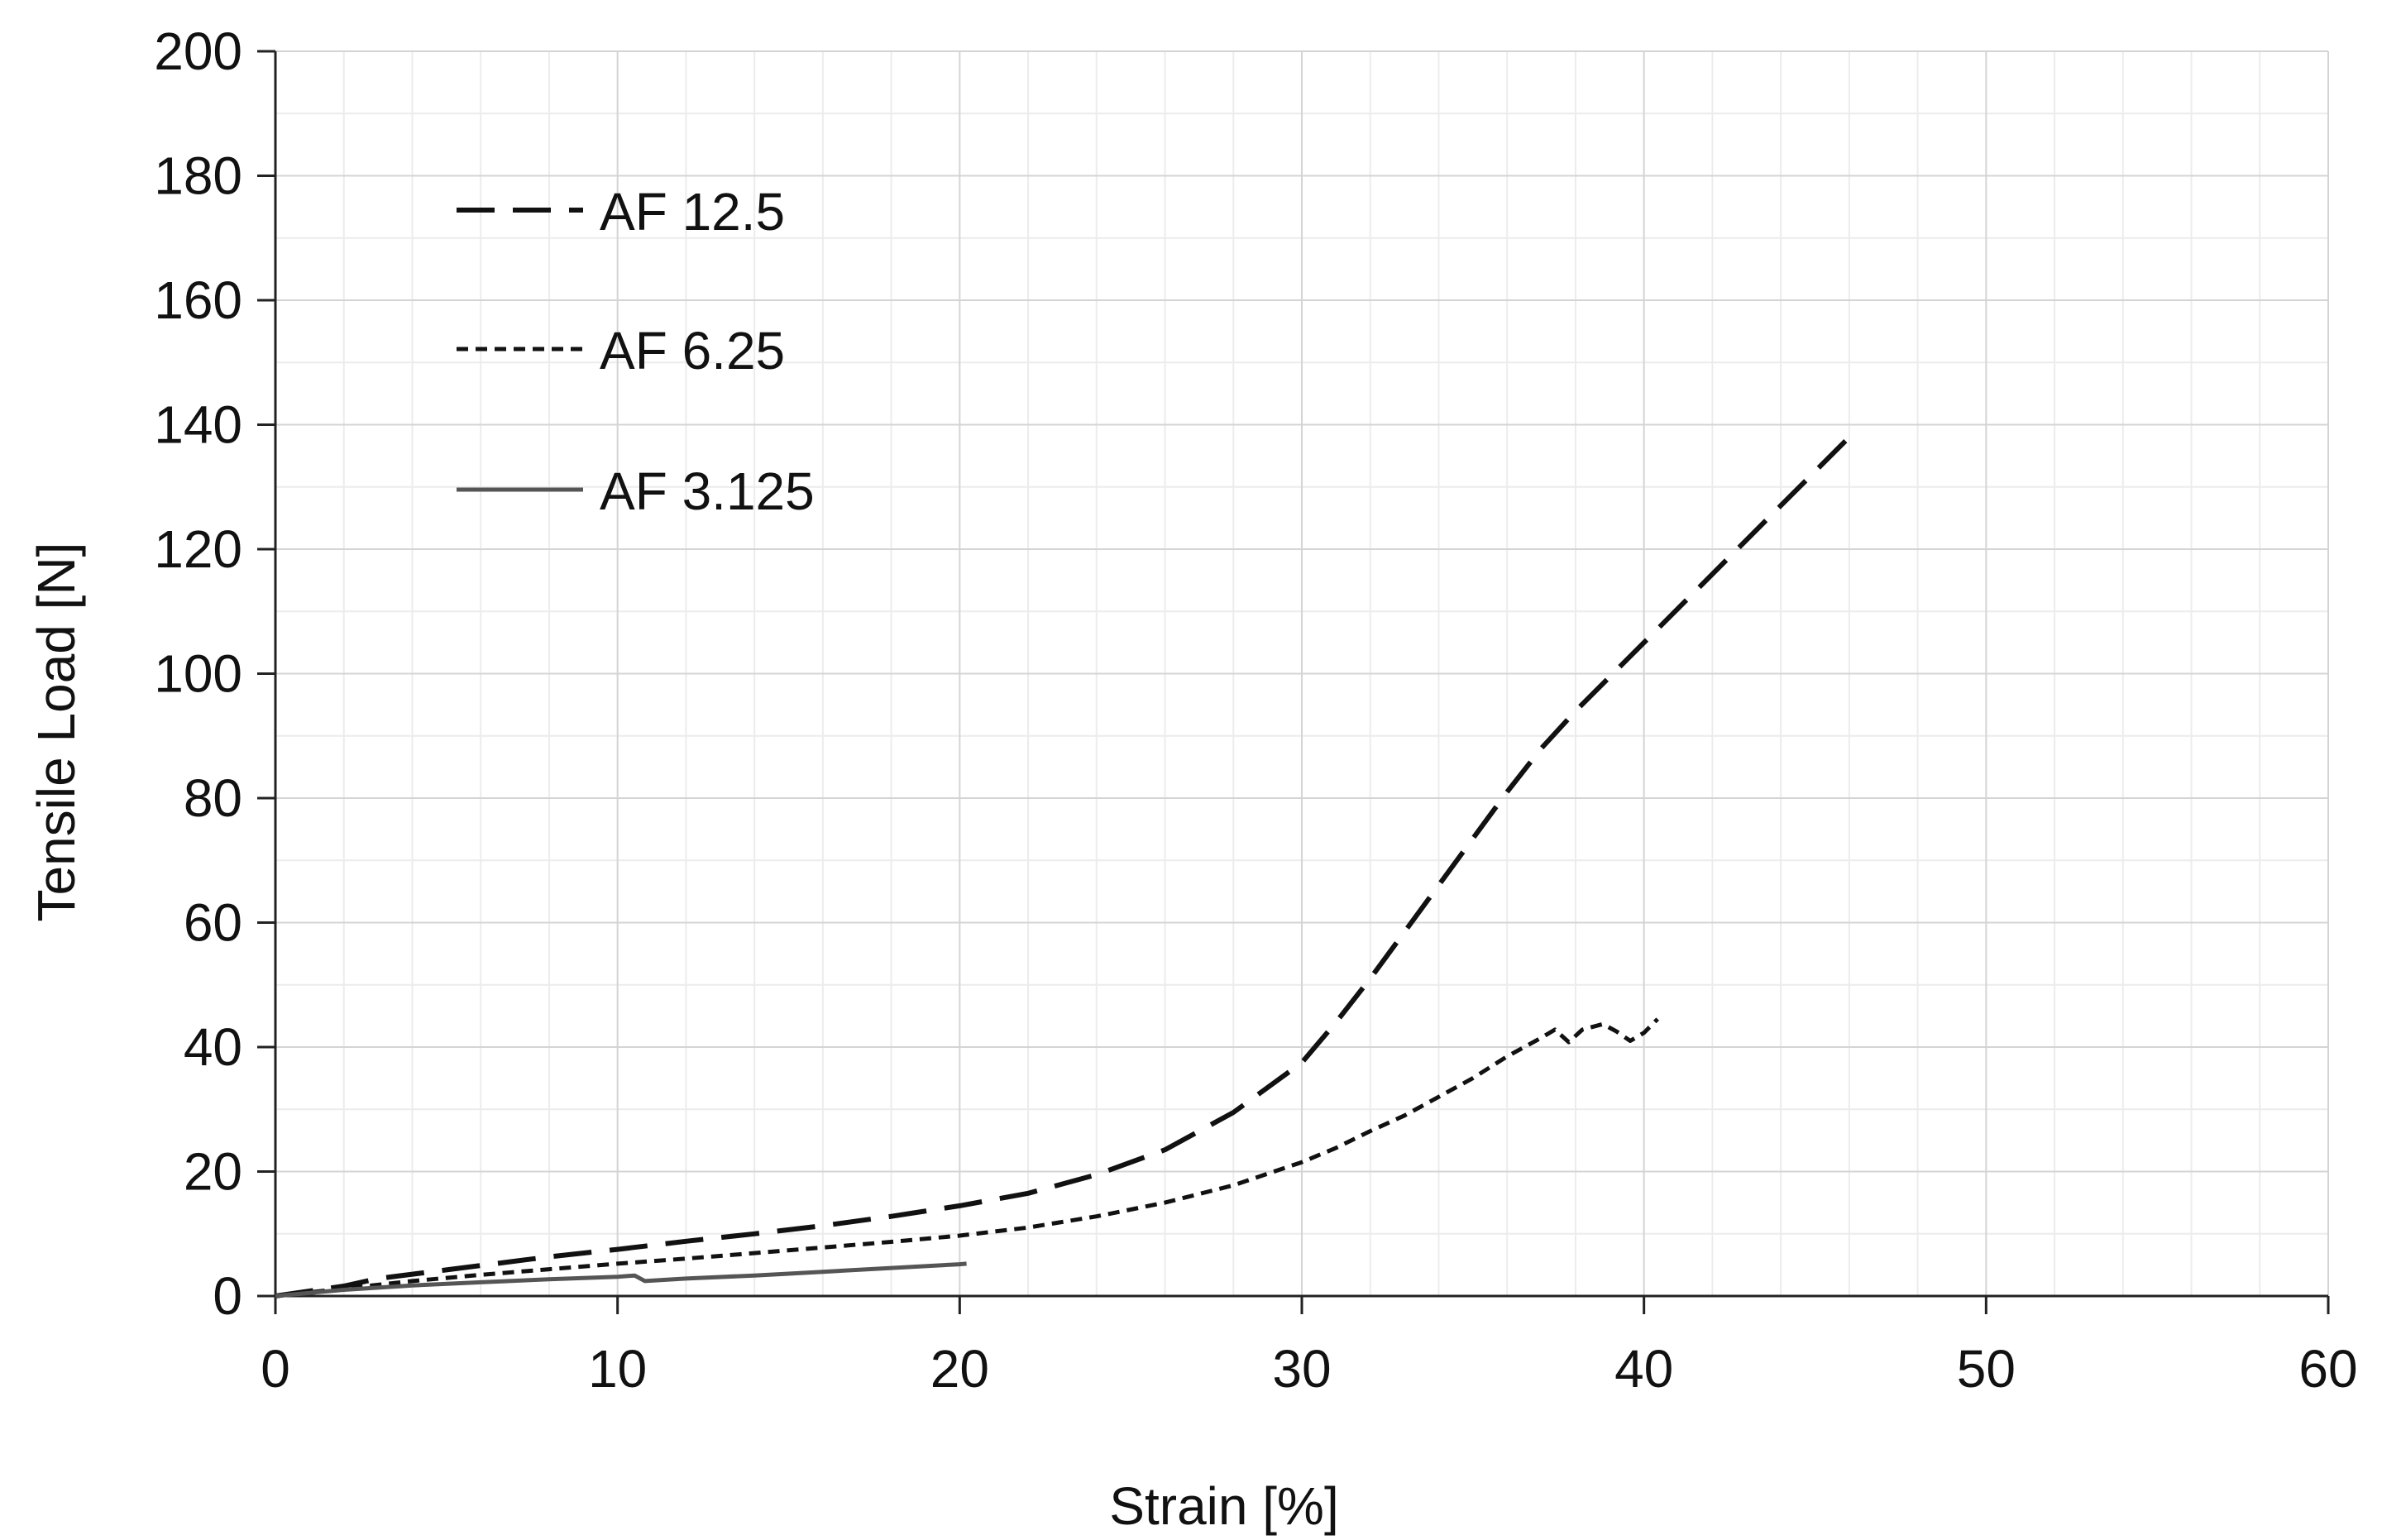 Image resolution: width=2382 pixels, height=1540 pixels. What do you see at coordinates (227, 1296) in the screenshot?
I see `y-tick-label: 0` at bounding box center [227, 1296].